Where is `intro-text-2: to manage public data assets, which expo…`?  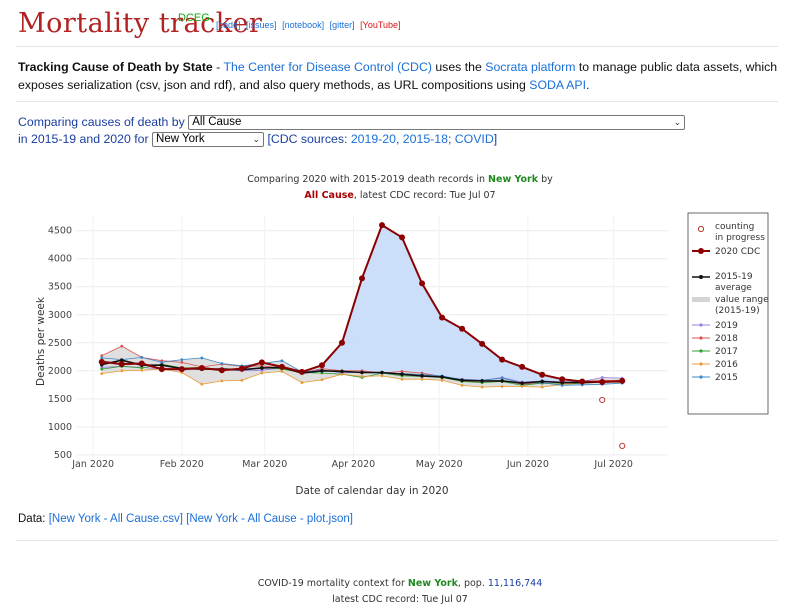
intro-text-2: to manage public data assets, which expo… is located at coordinates (398, 76).